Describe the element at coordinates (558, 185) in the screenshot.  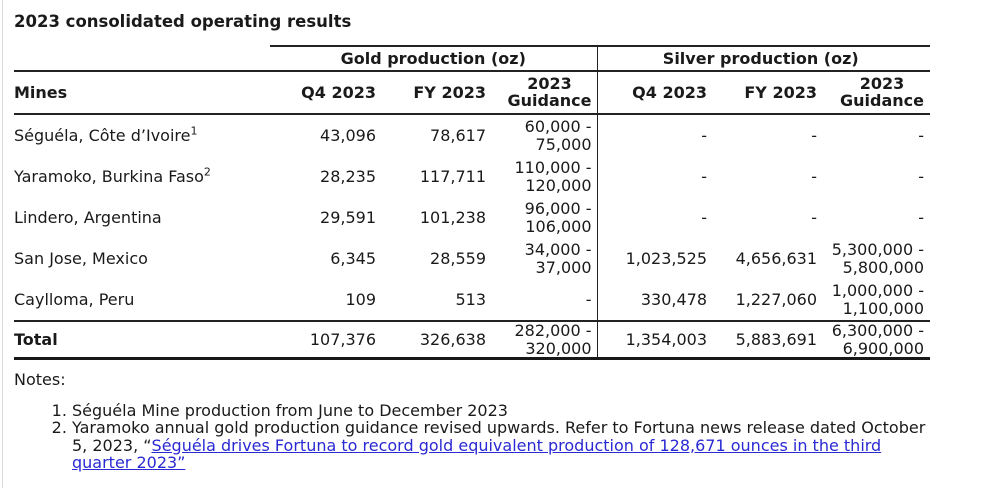
I see `guidance-line: 120,000` at that location.